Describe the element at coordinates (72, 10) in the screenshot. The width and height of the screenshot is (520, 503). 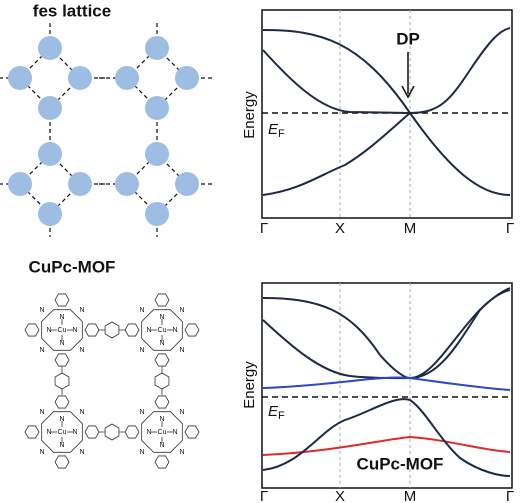
I see `panel-title: fes lattice` at that location.